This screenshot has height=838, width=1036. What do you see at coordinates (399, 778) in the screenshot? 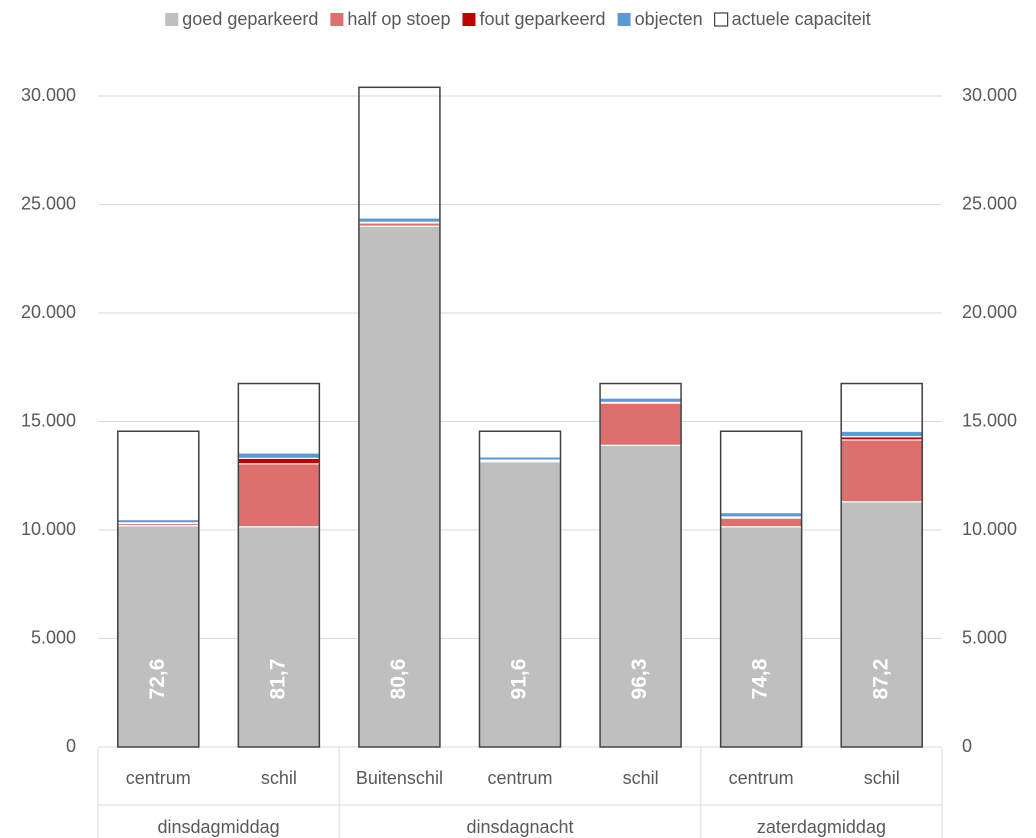
I see `x-tick-label: Buitenschil` at bounding box center [399, 778].